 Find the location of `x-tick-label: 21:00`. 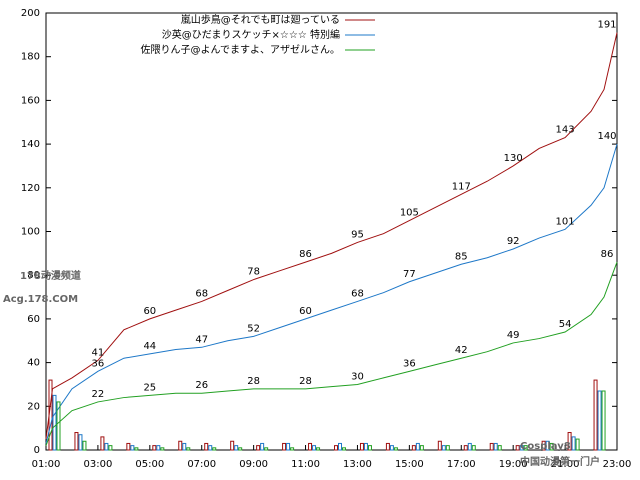

x-tick-label: 21:00 is located at coordinates (565, 464).